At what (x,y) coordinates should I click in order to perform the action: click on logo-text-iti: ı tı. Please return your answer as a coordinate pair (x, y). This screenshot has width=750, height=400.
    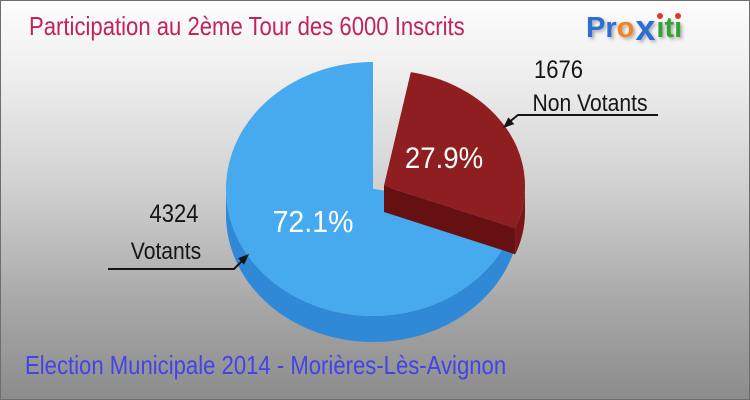
    Looking at the image, I should click on (669, 28).